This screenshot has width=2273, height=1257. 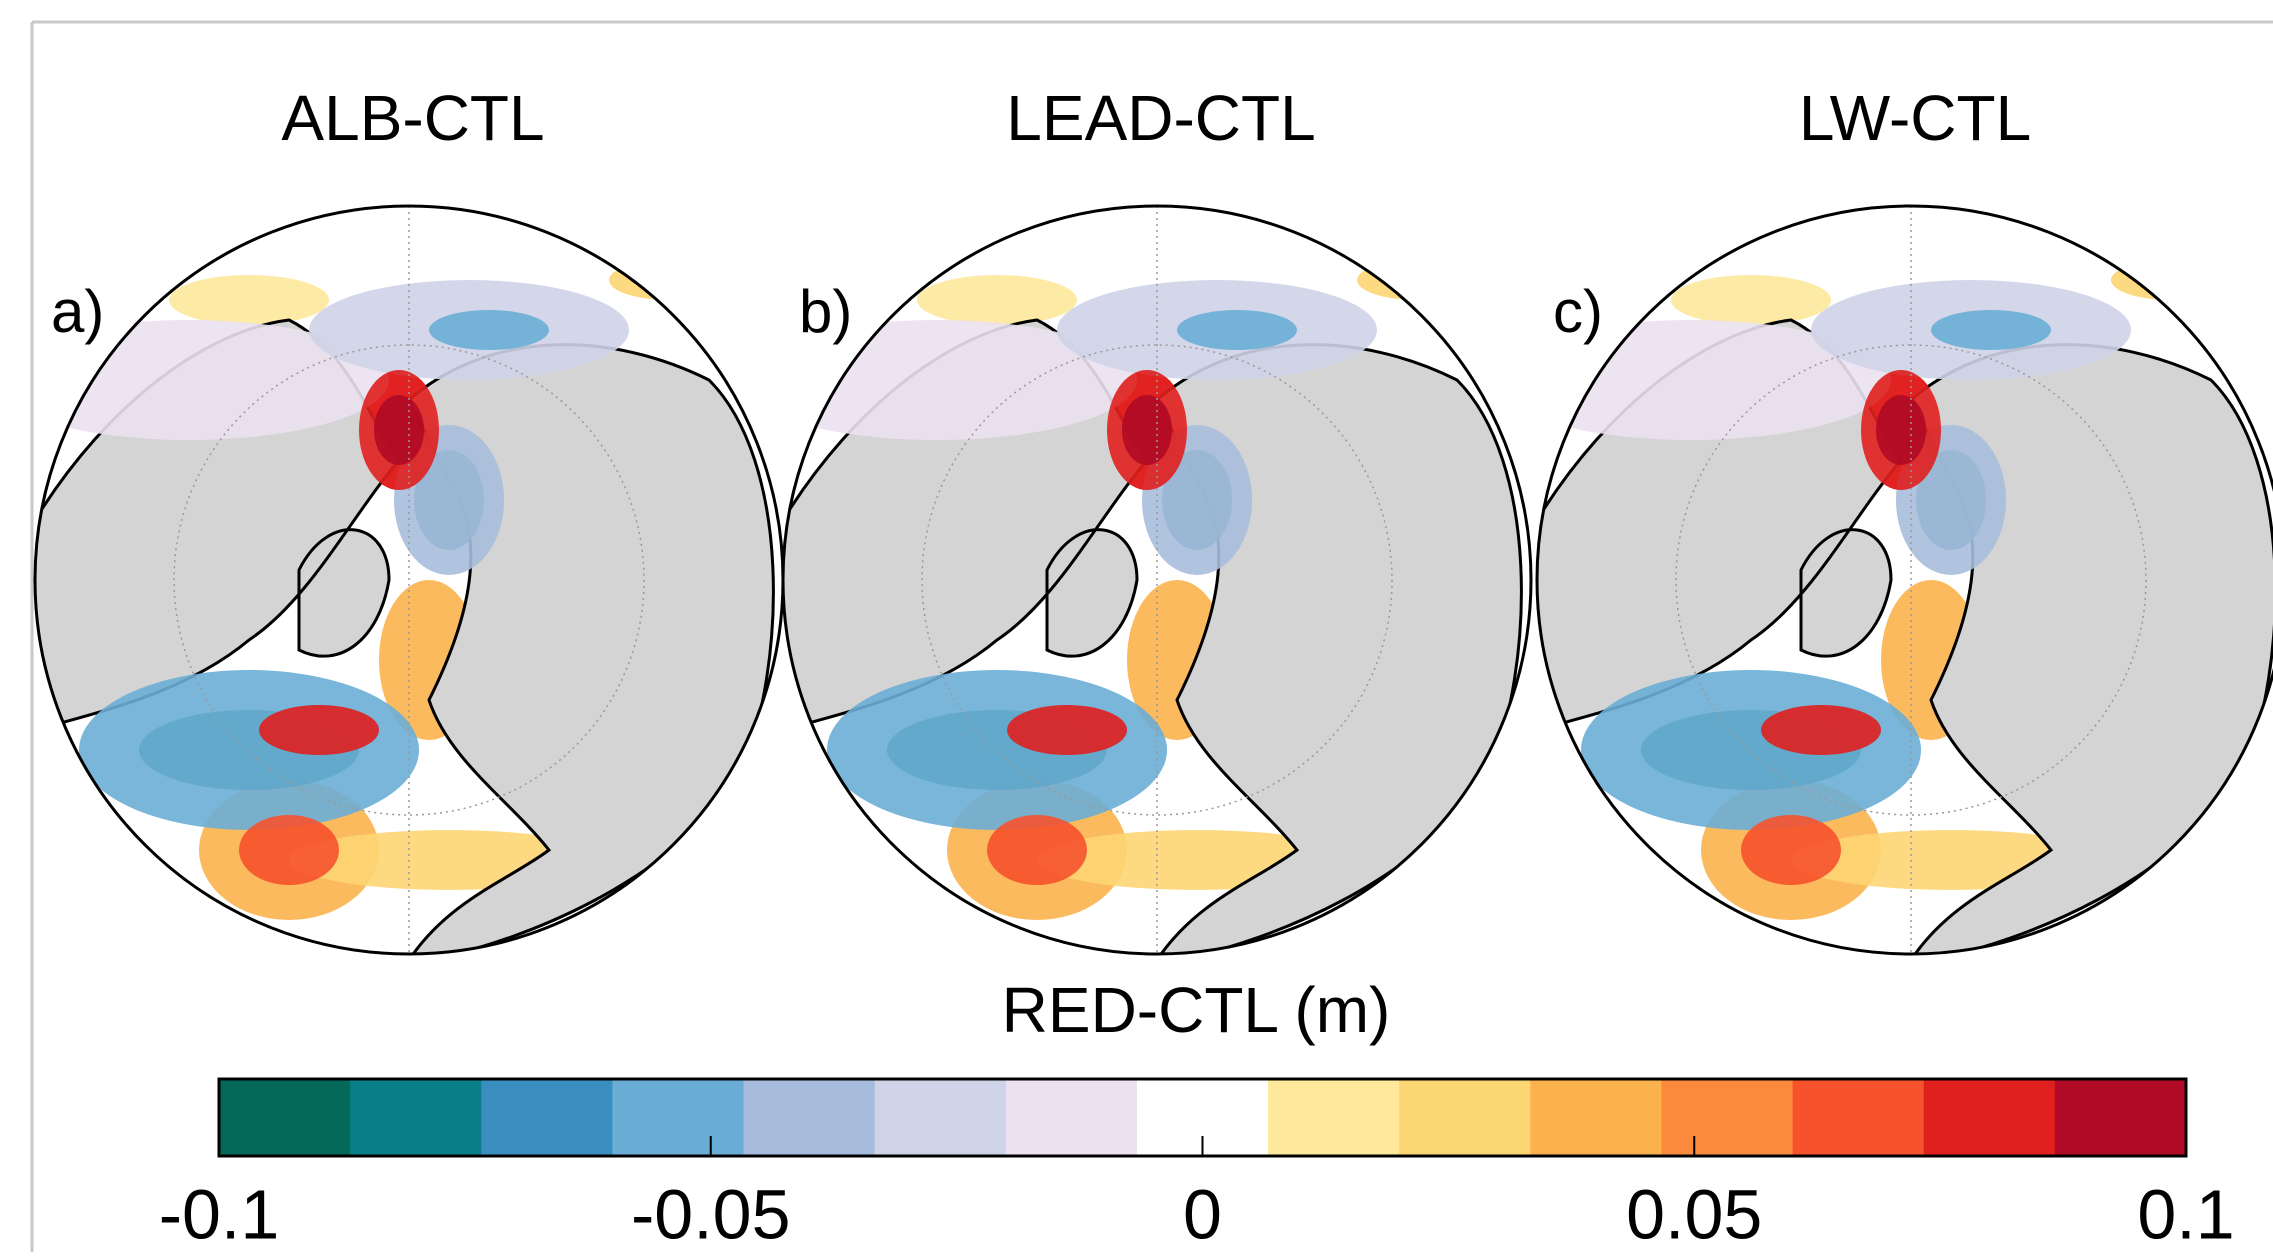 What do you see at coordinates (219, 1213) in the screenshot?
I see `x-tick-label: -0.1` at bounding box center [219, 1213].